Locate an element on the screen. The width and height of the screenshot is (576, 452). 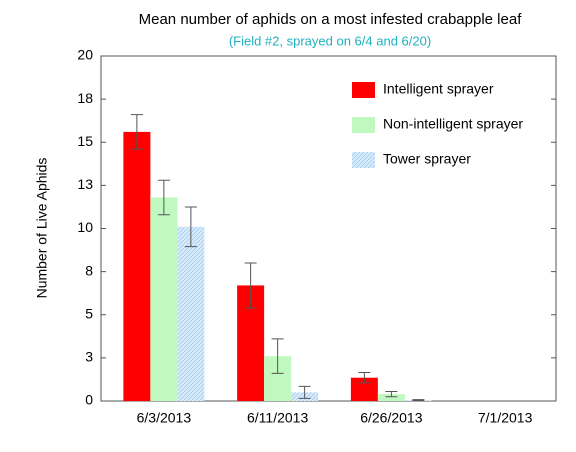
y-tick-label: 3 is located at coordinates (89, 357).